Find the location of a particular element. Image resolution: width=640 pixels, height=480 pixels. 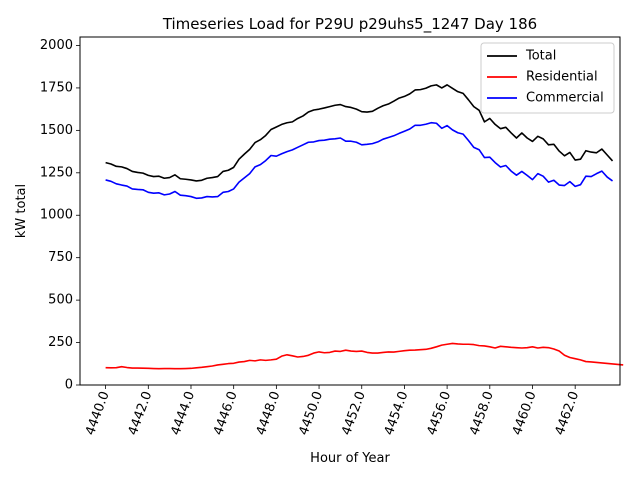

legend: Total Residential Commercial is located at coordinates (547, 78).